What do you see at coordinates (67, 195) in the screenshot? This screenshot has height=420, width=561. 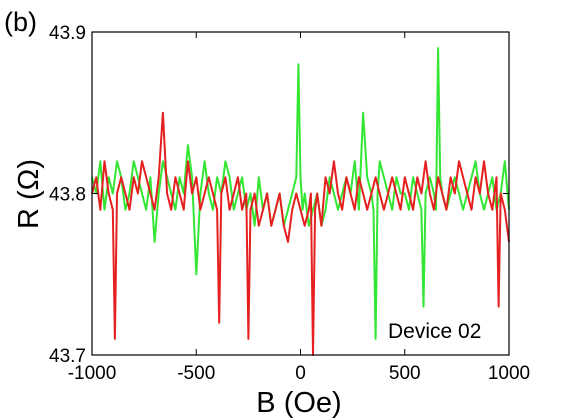 I see `y-tick-label: 43.8` at bounding box center [67, 195].